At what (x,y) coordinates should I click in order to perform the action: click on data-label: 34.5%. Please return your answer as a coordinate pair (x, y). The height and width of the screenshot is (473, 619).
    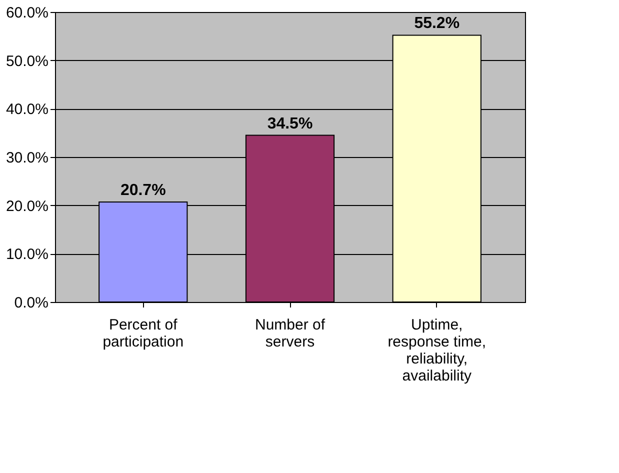
    Looking at the image, I should click on (290, 123).